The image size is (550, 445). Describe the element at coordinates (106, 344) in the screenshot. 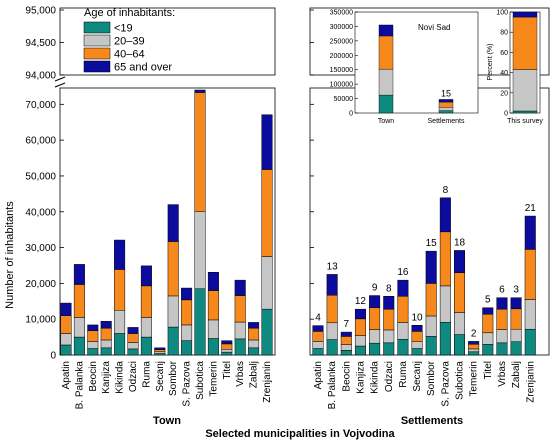

I see `bar-town-kanjiza-2039` at that location.